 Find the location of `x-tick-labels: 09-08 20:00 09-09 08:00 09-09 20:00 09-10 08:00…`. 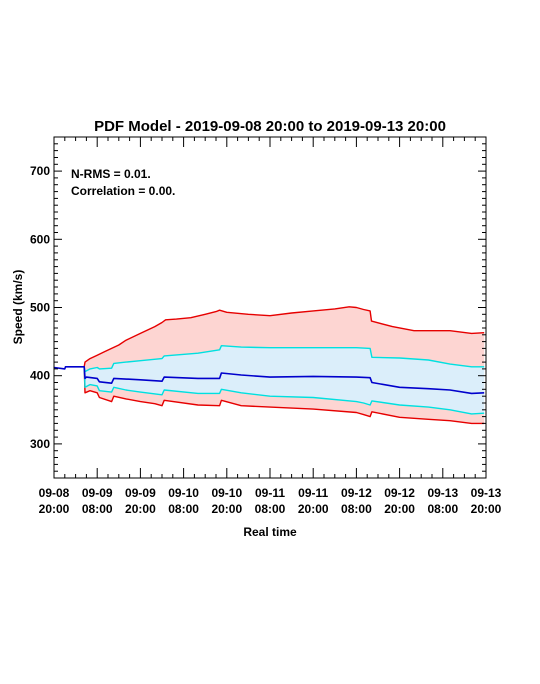

x-tick-labels: 09-08 20:00 09-09 08:00 09-09 20:00 09-10 08:00… is located at coordinates (270, 501).